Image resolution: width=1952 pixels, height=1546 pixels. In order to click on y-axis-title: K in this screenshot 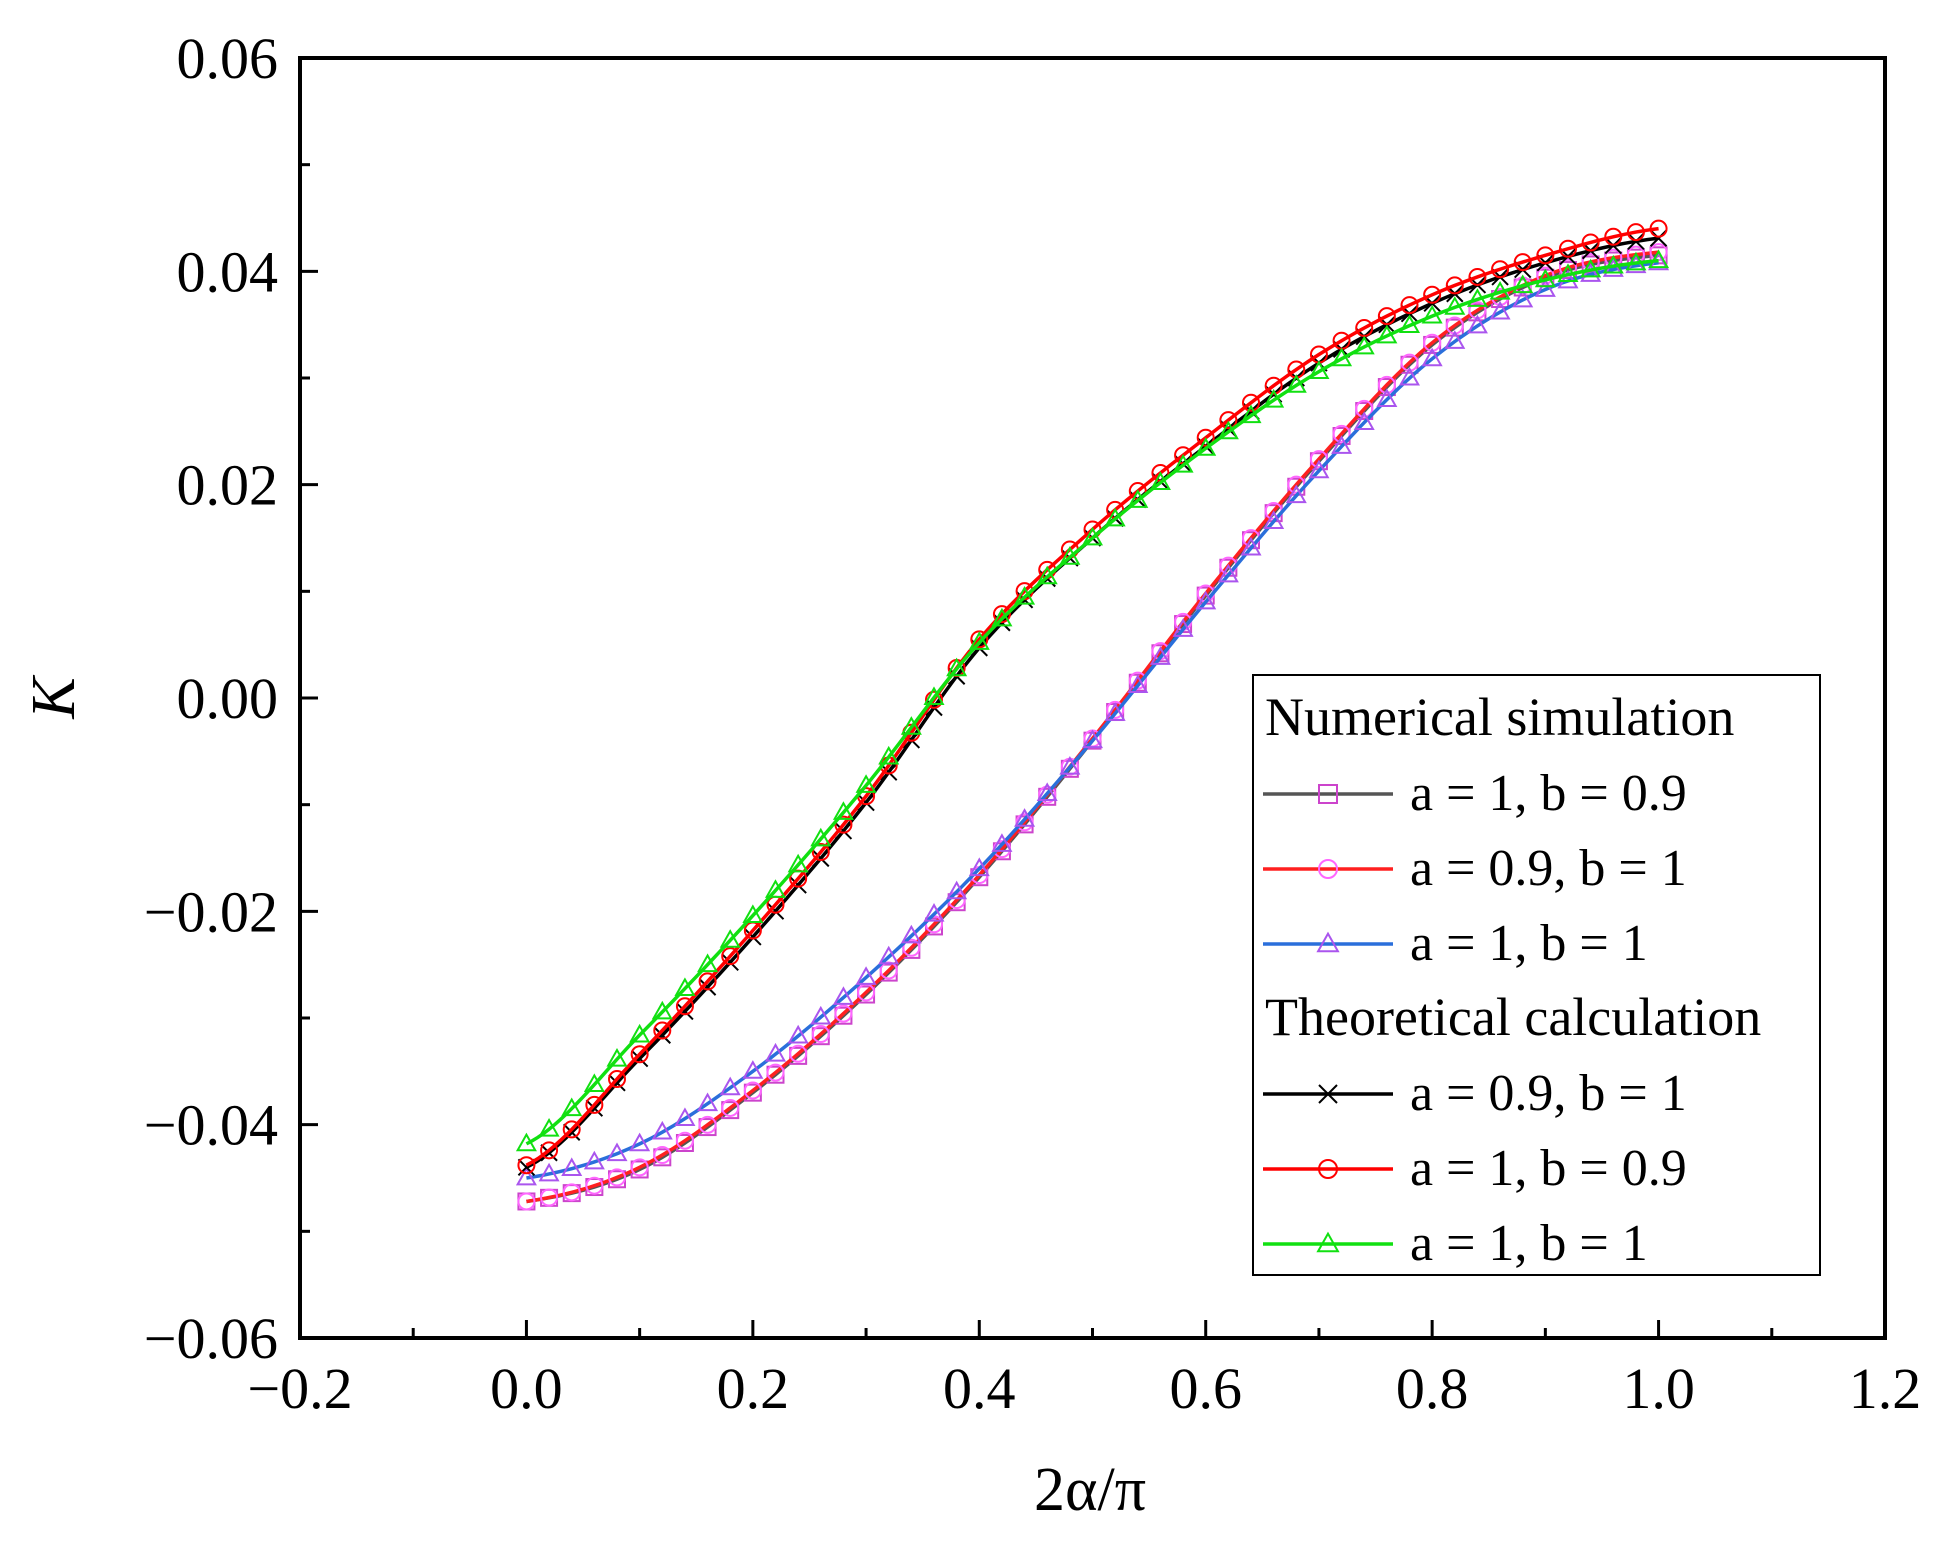, I will do `click(54, 697)`.